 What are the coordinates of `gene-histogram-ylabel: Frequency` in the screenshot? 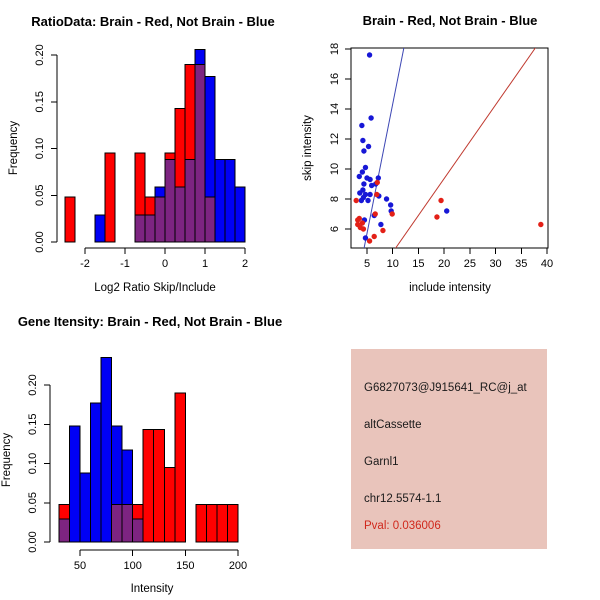 It's located at (7, 460).